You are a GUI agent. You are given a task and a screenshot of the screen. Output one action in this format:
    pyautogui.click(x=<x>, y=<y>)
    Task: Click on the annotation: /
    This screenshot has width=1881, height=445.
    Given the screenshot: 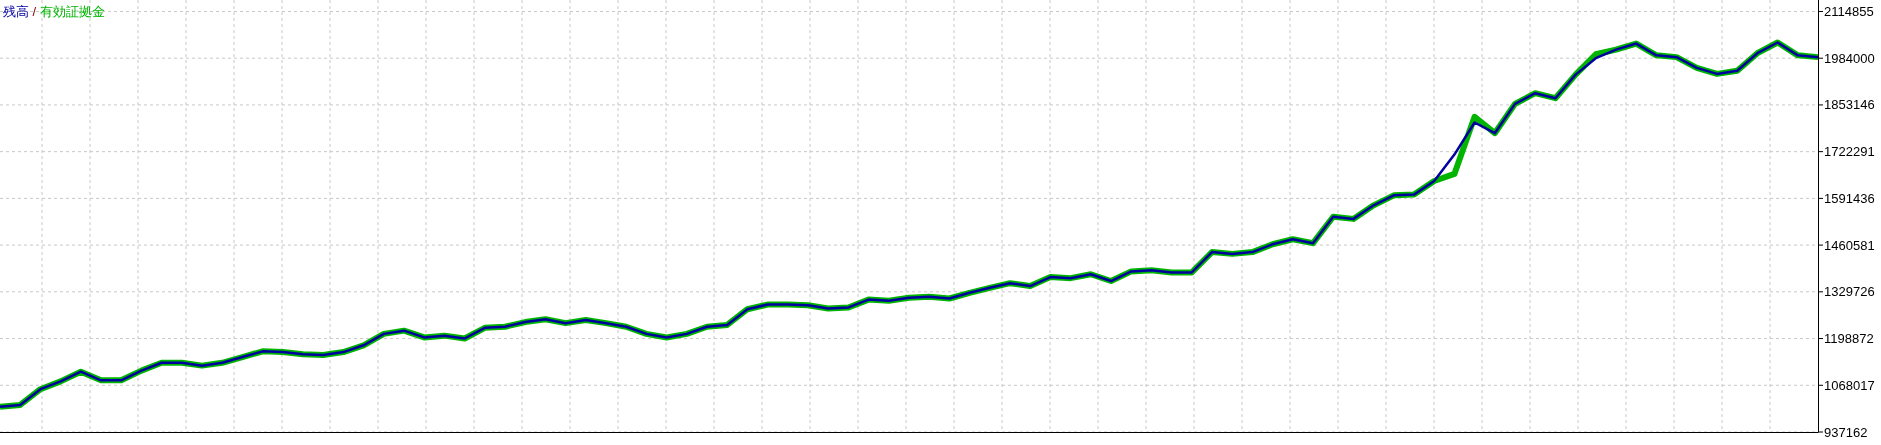 What is the action you would take?
    pyautogui.click(x=34, y=11)
    